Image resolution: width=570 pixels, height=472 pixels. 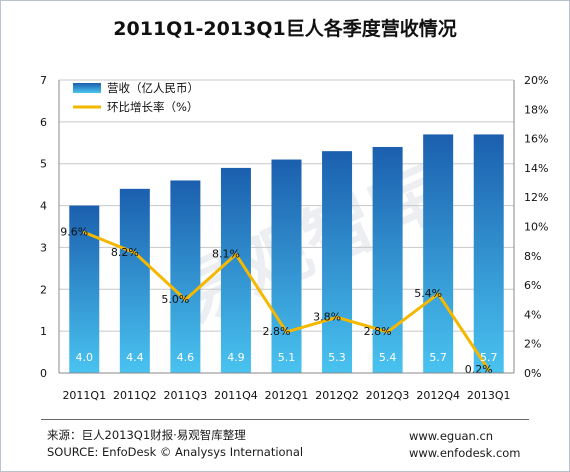 I want to click on url-enfodesk: www.enfodesk.com, so click(x=465, y=453).